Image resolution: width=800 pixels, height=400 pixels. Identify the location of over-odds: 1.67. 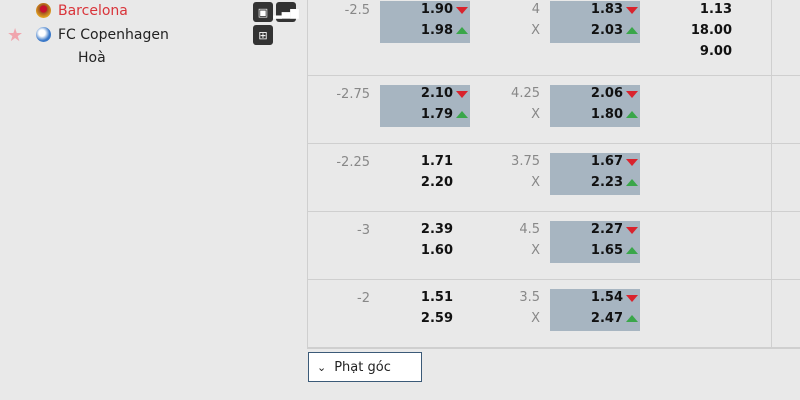
(606, 161).